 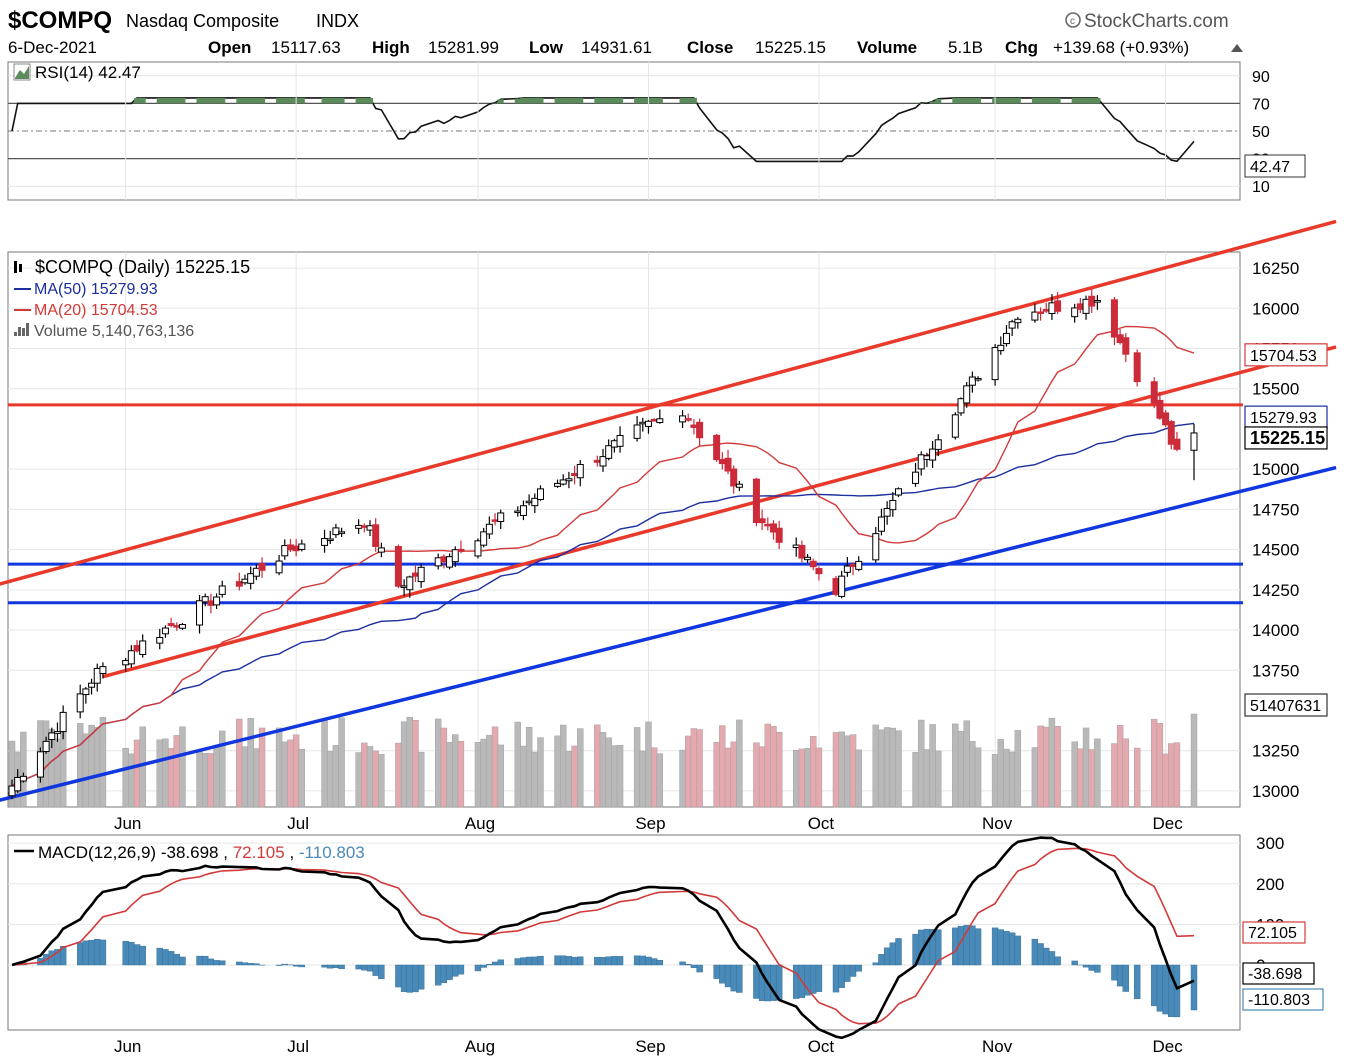 I want to click on price-legend-item: MA(20) 15704.53, so click(x=96, y=310).